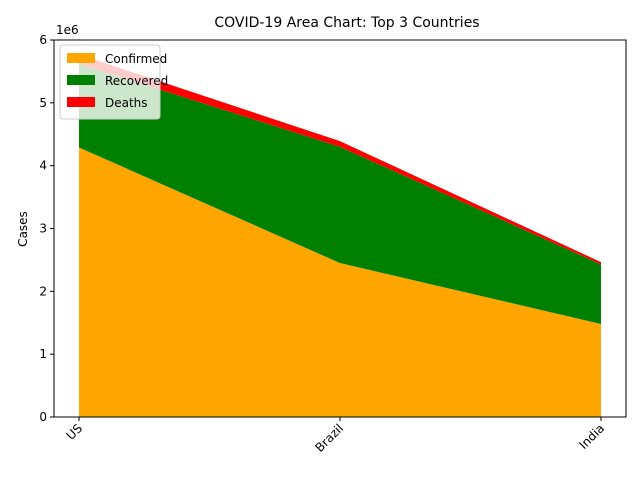 This screenshot has height=480, width=640. Describe the element at coordinates (330, 438) in the screenshot. I see `x-tick-label: Brazil` at that location.